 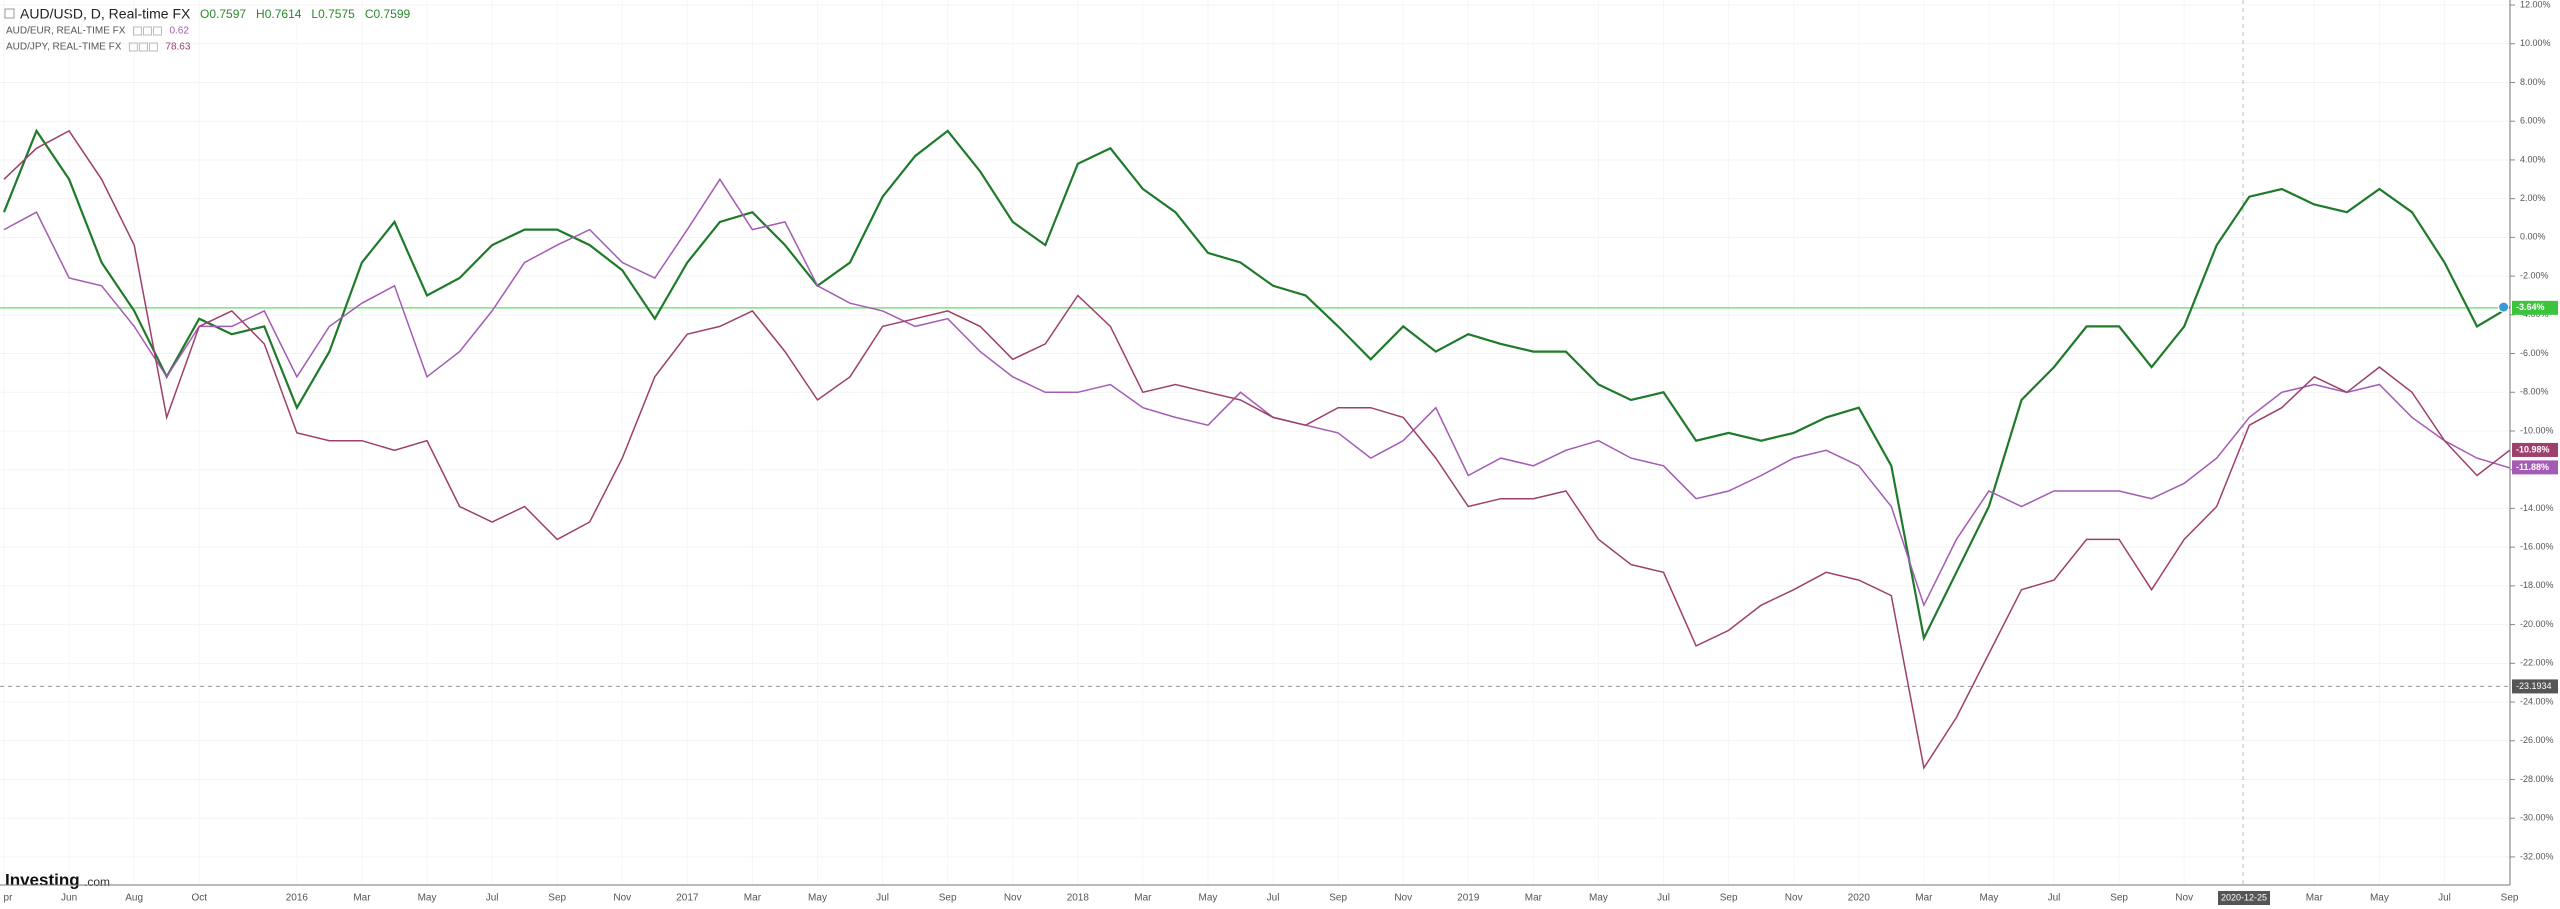 What do you see at coordinates (2535, 4) in the screenshot?
I see `y-tick-label: 12.00%` at bounding box center [2535, 4].